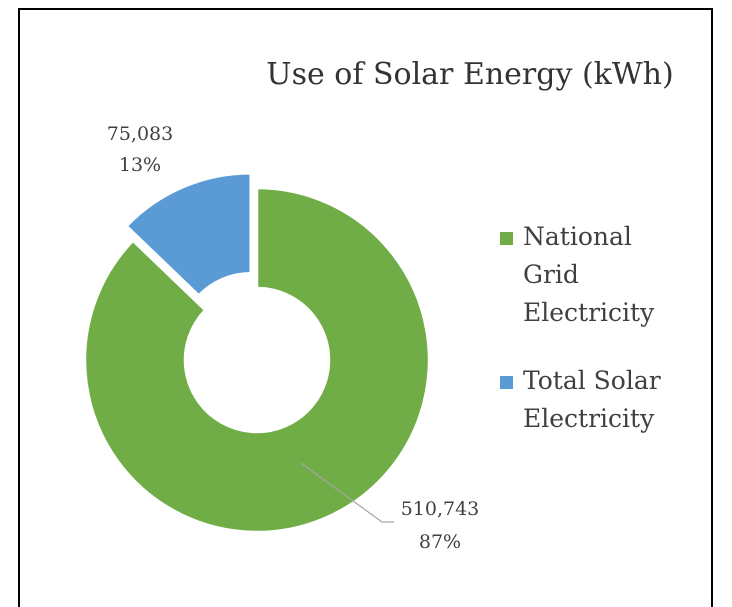 Image resolution: width=732 pixels, height=607 pixels. What do you see at coordinates (140, 165) in the screenshot?
I see `data-label: 13%` at bounding box center [140, 165].